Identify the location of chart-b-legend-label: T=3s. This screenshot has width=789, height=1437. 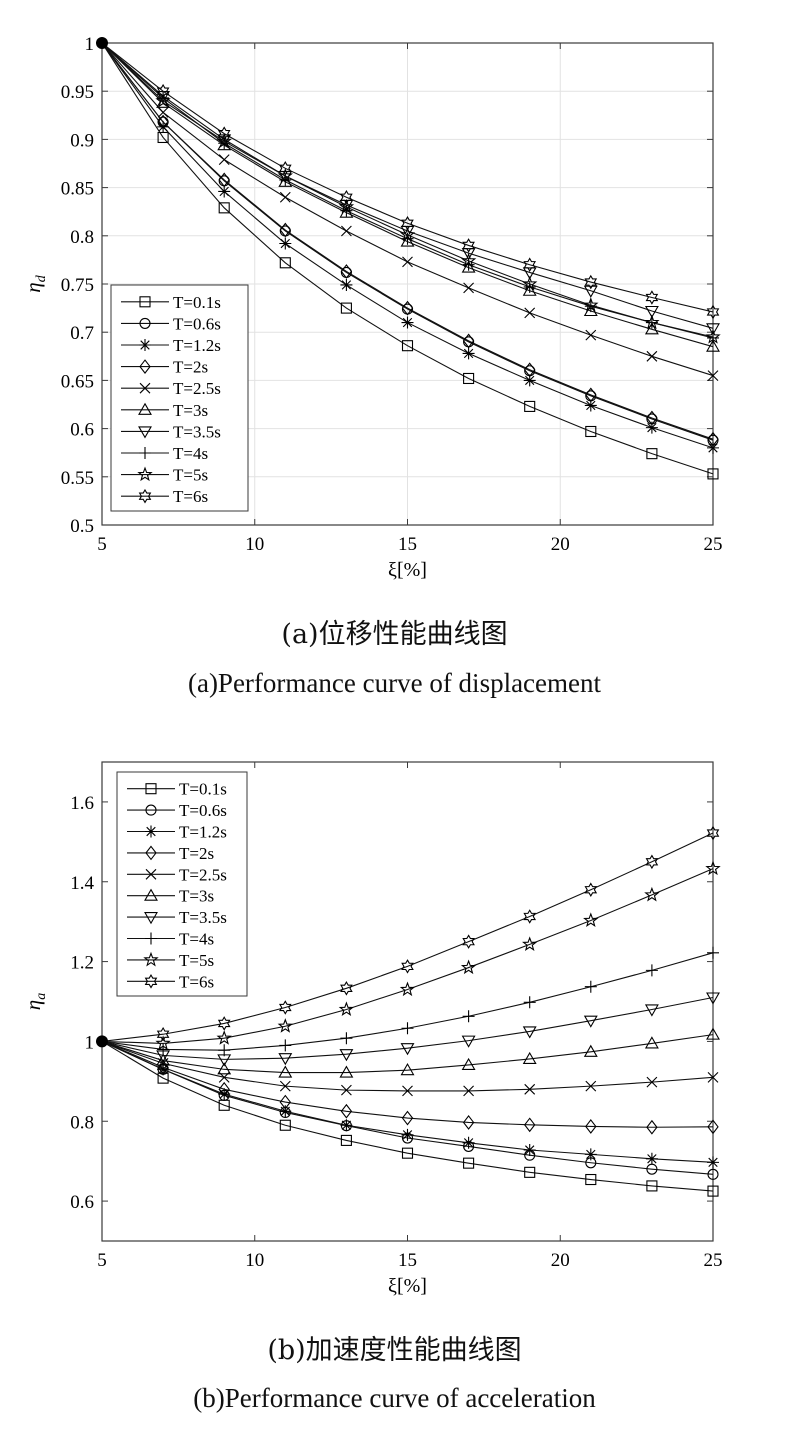
(196, 896).